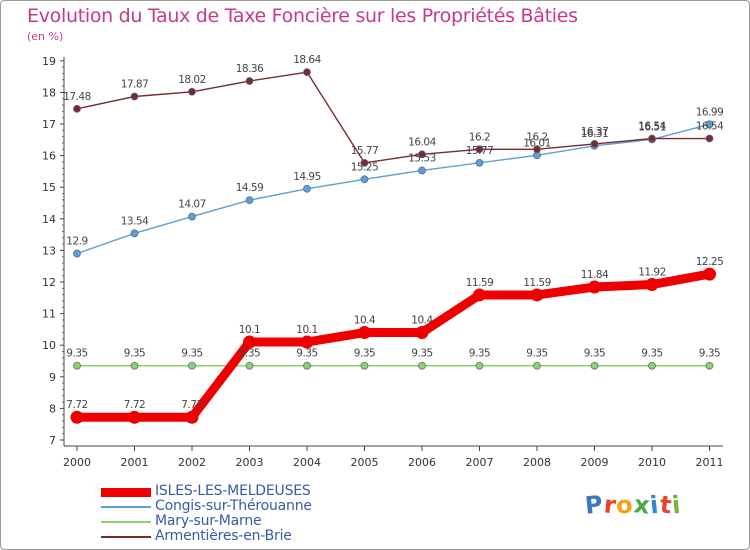 This screenshot has height=550, width=750. Describe the element at coordinates (192, 205) in the screenshot. I see `data-label: 14.07` at that location.